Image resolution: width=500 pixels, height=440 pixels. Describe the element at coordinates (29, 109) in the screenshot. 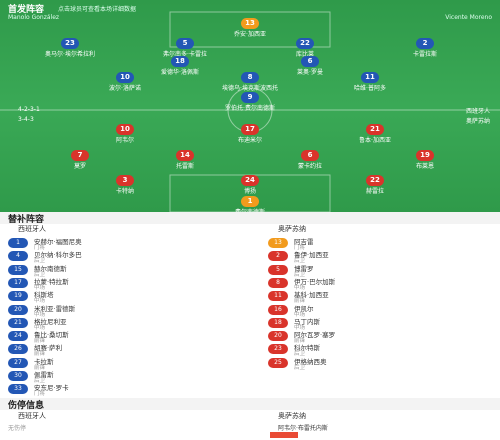

I see `formation: 4-2-3-1` at that location.